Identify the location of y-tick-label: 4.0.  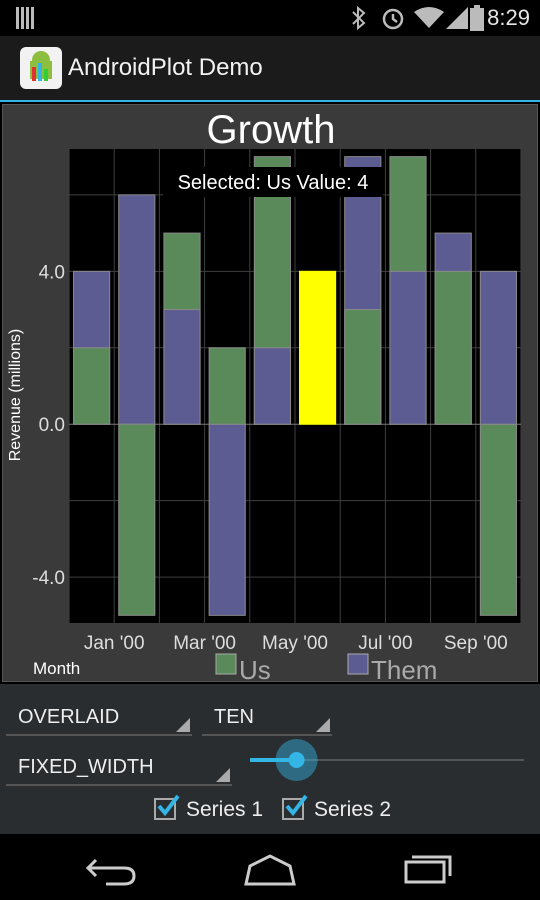
(52, 272).